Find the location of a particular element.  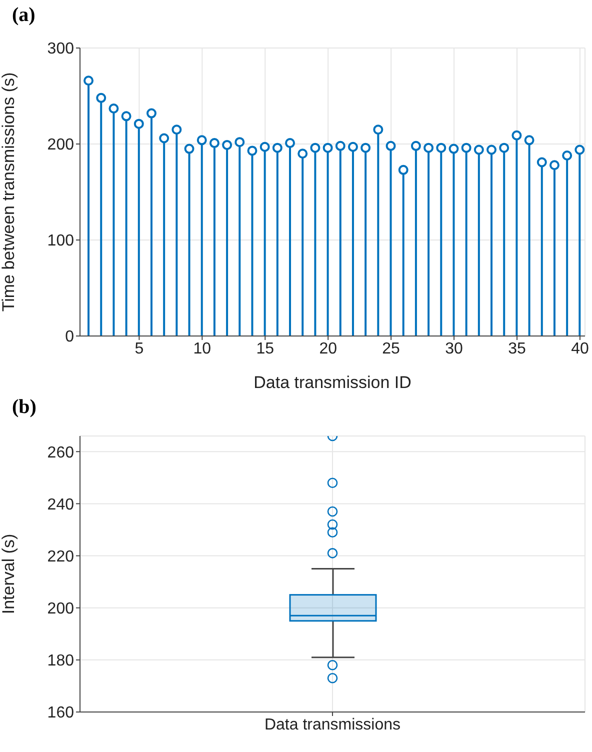

x-tick-label: 20 is located at coordinates (328, 349).